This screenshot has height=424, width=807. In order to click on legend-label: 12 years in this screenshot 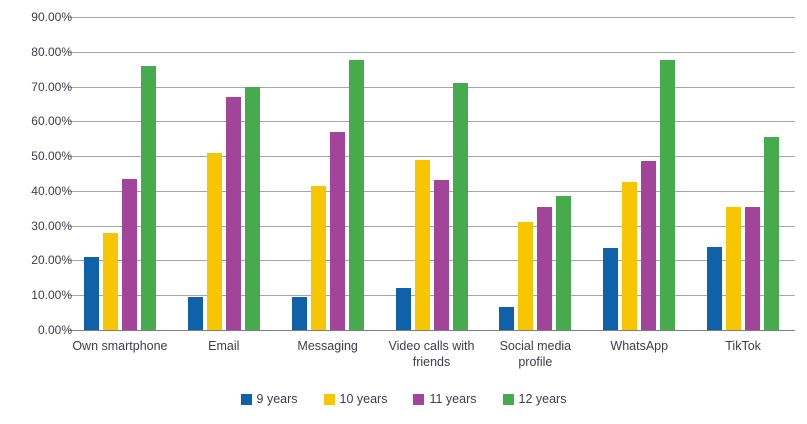, I will do `click(542, 399)`.